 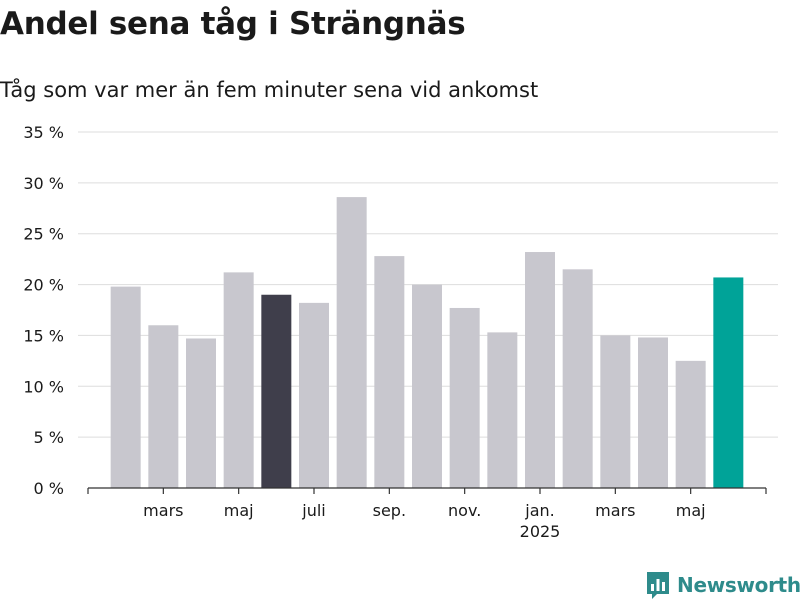 I want to click on y-tick-label: 5 %, so click(x=49, y=437).